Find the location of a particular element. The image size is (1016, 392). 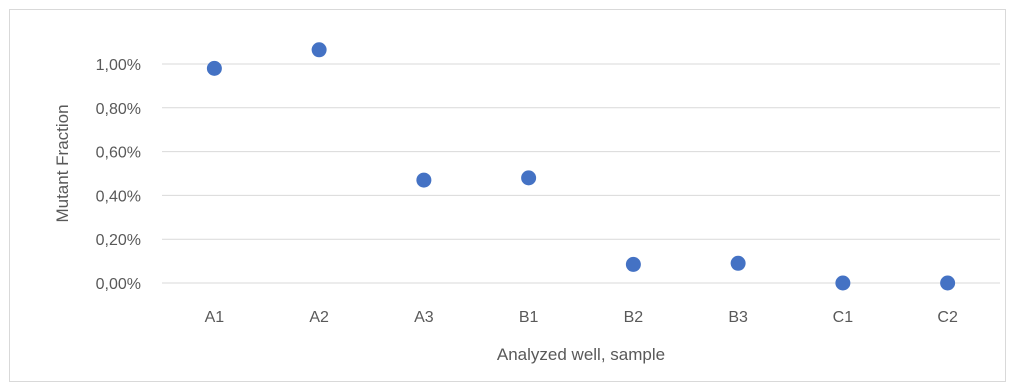

x-tick-label: C1 is located at coordinates (843, 317).